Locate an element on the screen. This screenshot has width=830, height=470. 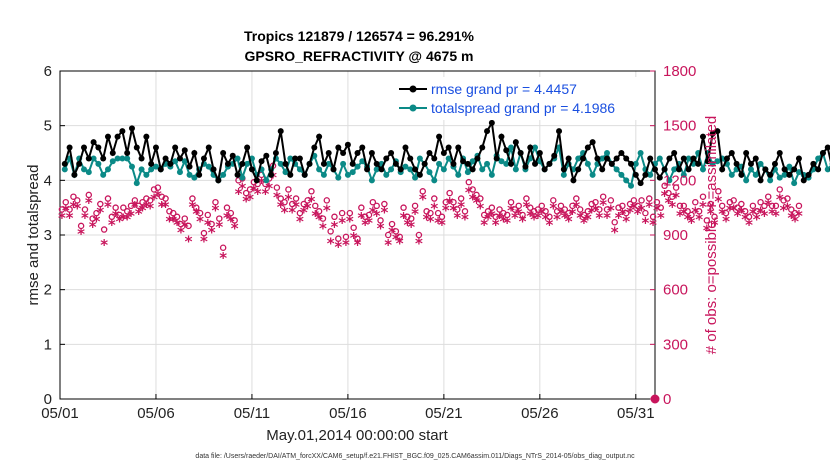
y-left-tick-label: 1 is located at coordinates (48, 344).